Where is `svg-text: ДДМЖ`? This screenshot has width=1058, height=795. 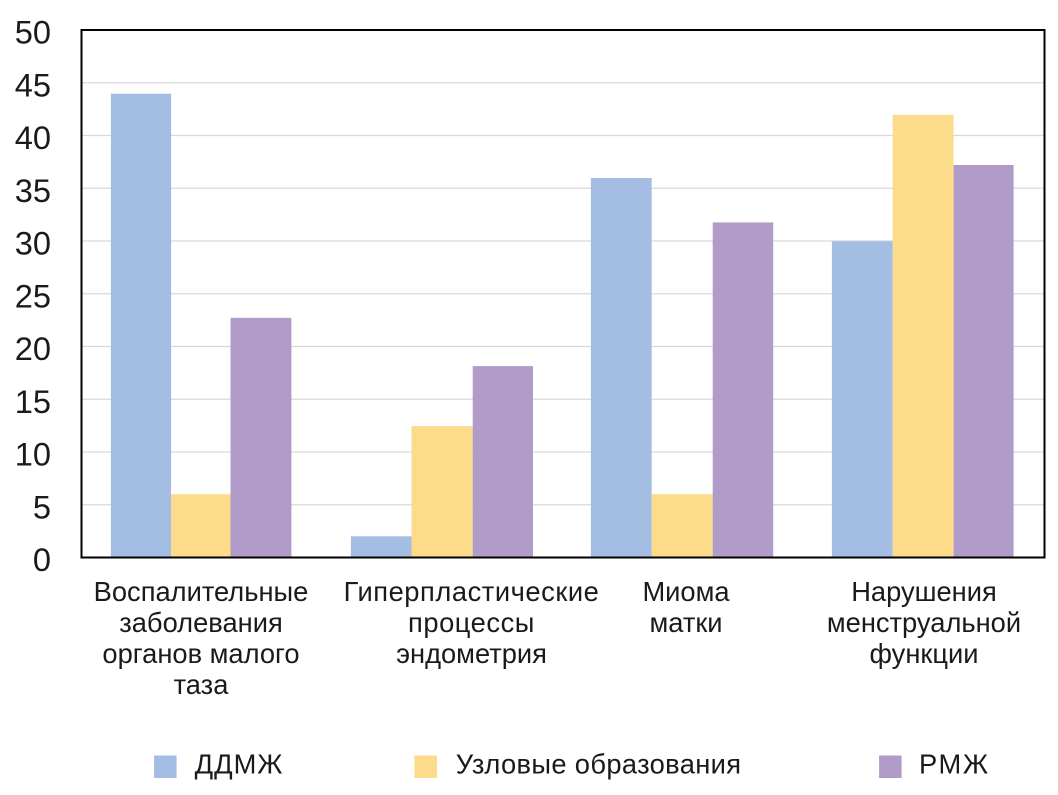 svg-text: ДДМЖ is located at coordinates (239, 763).